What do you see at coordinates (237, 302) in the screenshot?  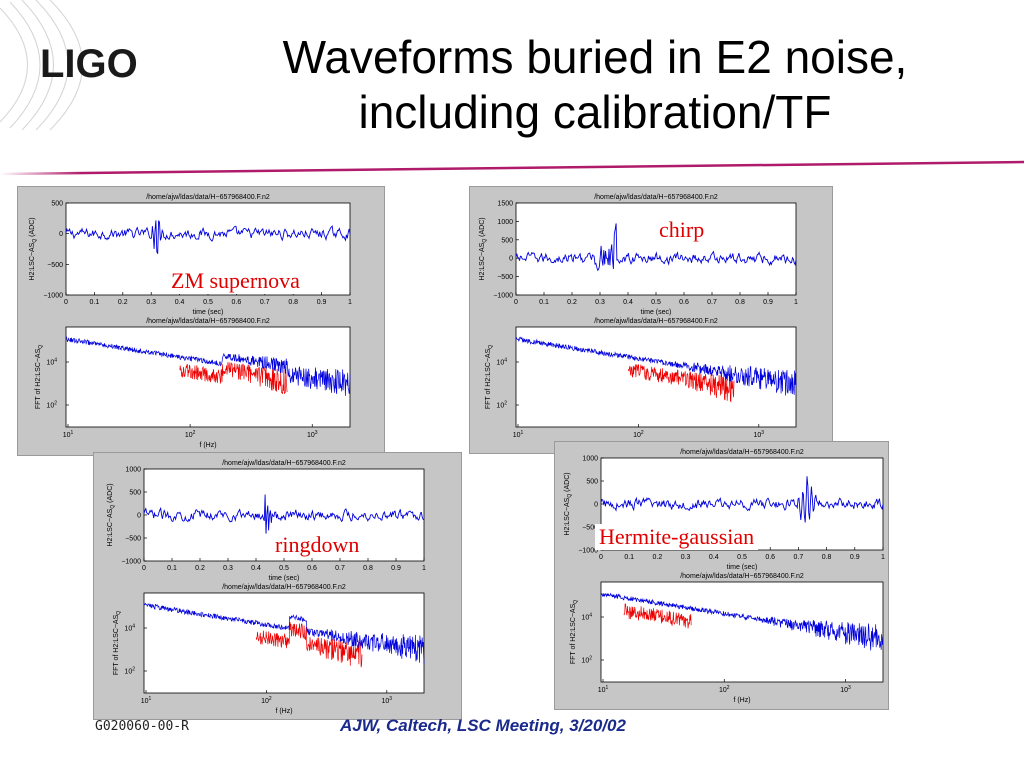 I see `time-xtick-label: 0.6` at bounding box center [237, 302].